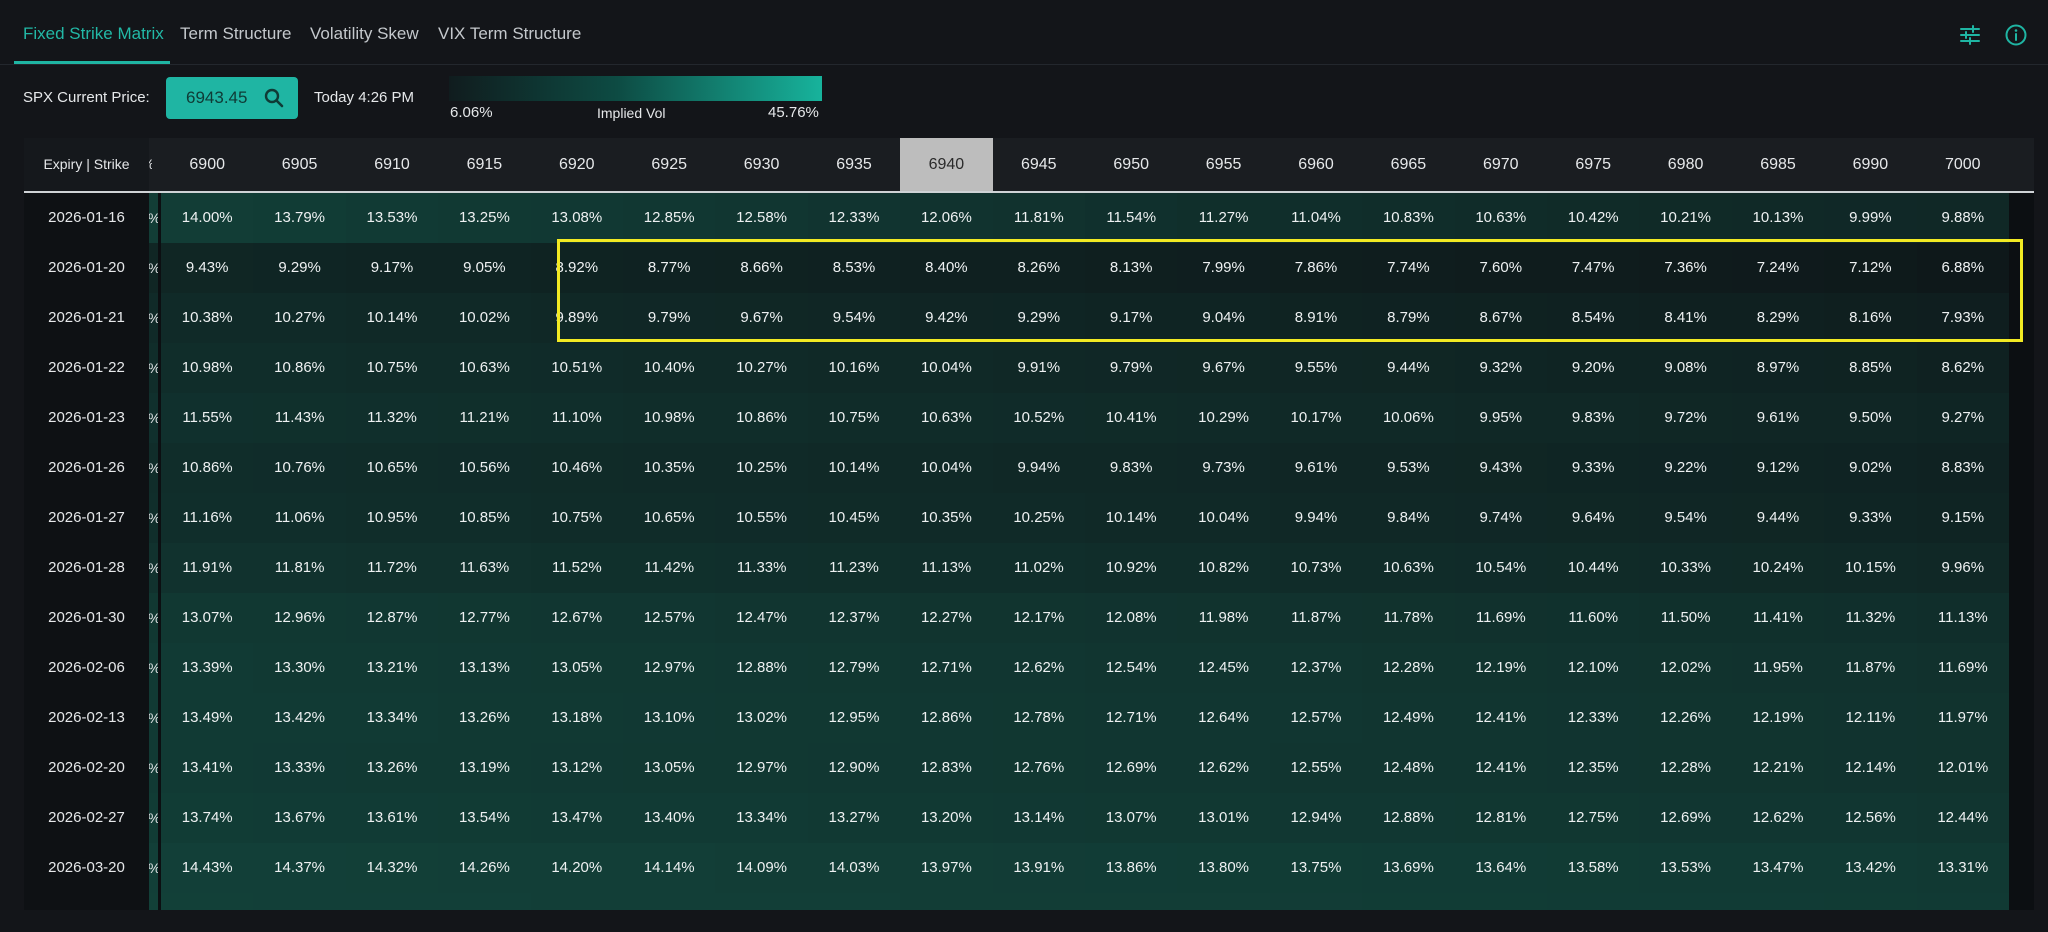 The image size is (2048, 932). I want to click on iv-cell: 9.83%, so click(1593, 418).